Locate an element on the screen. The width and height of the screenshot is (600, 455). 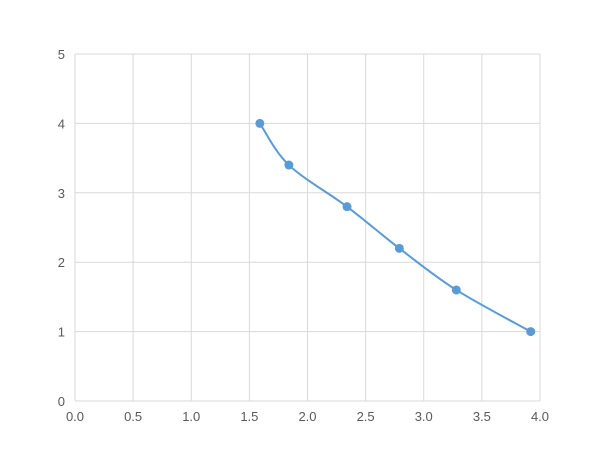
x-tick-label: 0.5 is located at coordinates (133, 416).